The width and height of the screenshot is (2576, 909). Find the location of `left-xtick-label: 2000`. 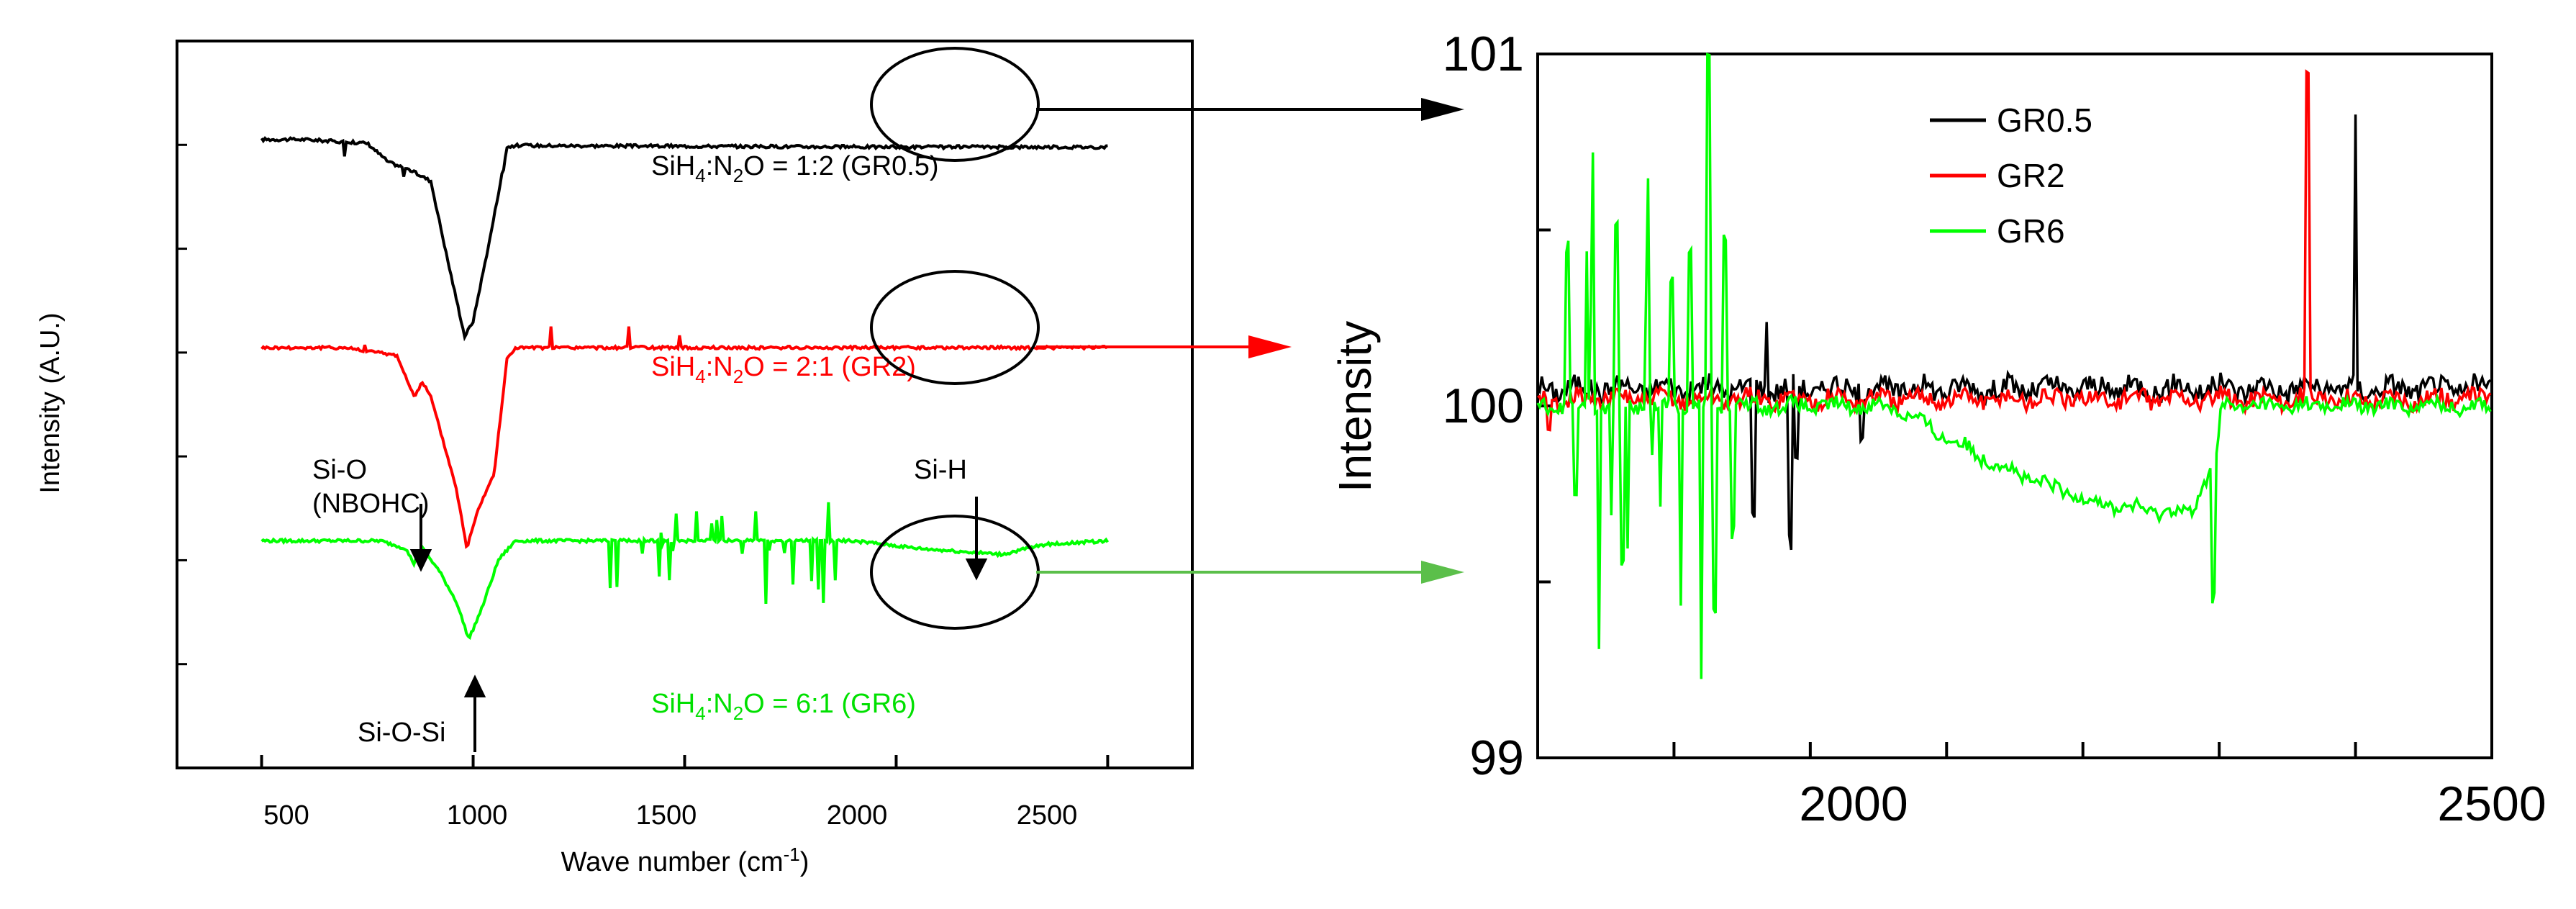

left-xtick-label: 2000 is located at coordinates (857, 815).